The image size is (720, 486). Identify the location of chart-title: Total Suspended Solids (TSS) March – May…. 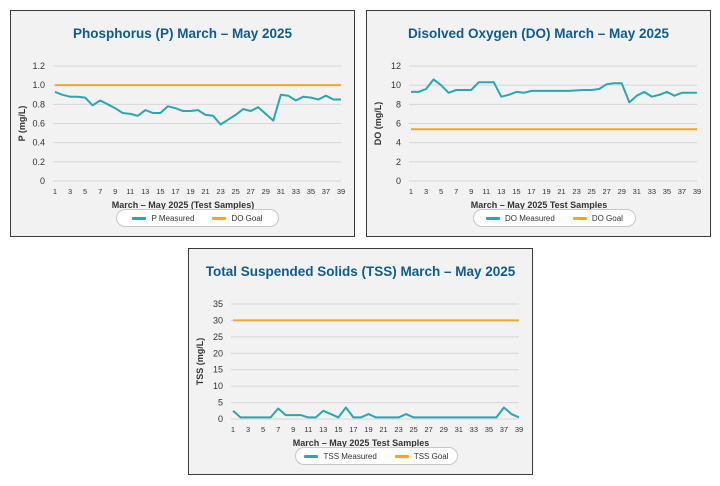
(360, 271).